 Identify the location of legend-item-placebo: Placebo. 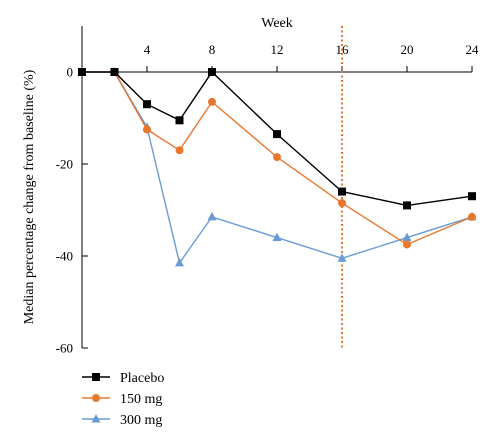
(123, 378).